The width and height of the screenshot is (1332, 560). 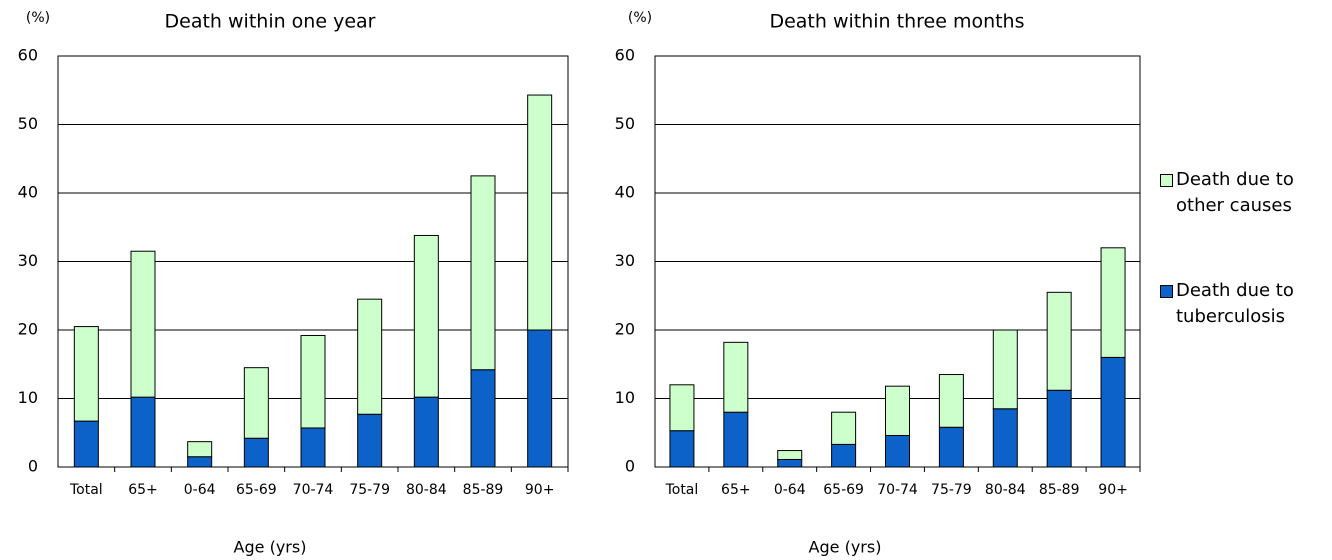 I want to click on legend-label: Death due to tuberculosis, so click(x=1235, y=303).